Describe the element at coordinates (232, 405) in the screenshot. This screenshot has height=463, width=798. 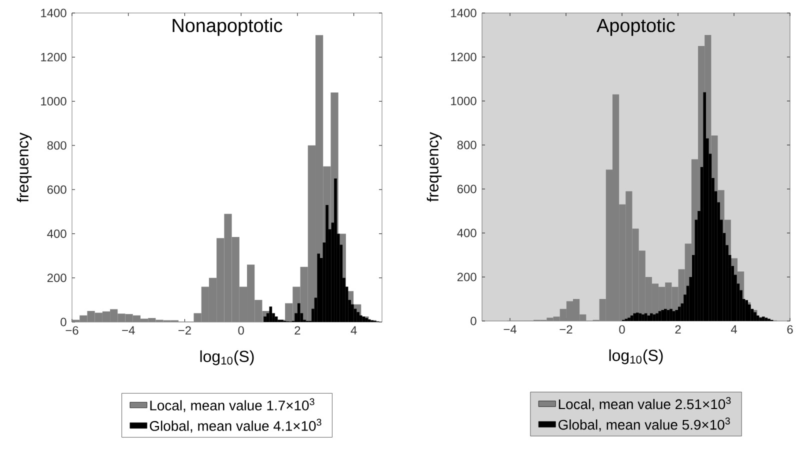
I see `legend-label: Local, mean value 1.7×10$^{3}$` at that location.